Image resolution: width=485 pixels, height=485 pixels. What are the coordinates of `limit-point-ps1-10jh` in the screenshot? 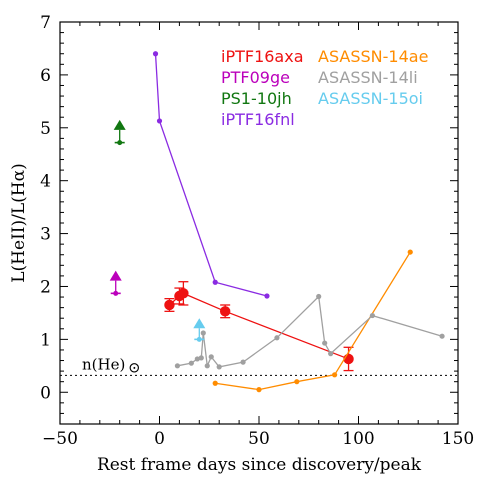 It's located at (120, 143).